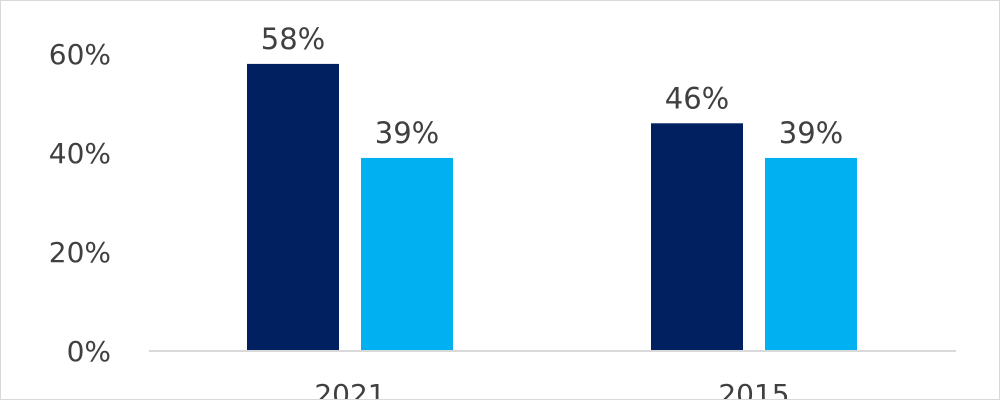 The width and height of the screenshot is (1000, 400). I want to click on data-label-2021-series-2: 39%, so click(407, 133).